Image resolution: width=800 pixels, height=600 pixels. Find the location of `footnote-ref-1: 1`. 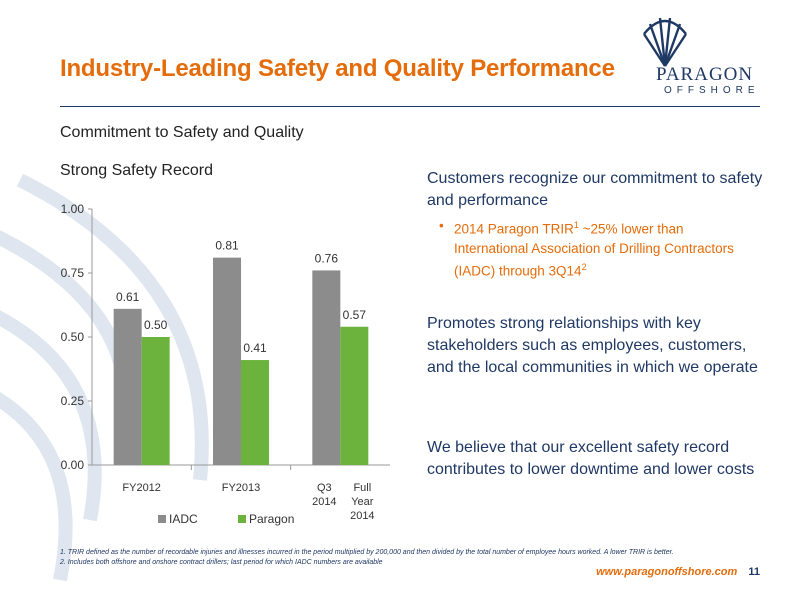

footnote-ref-1: 1 is located at coordinates (576, 225).